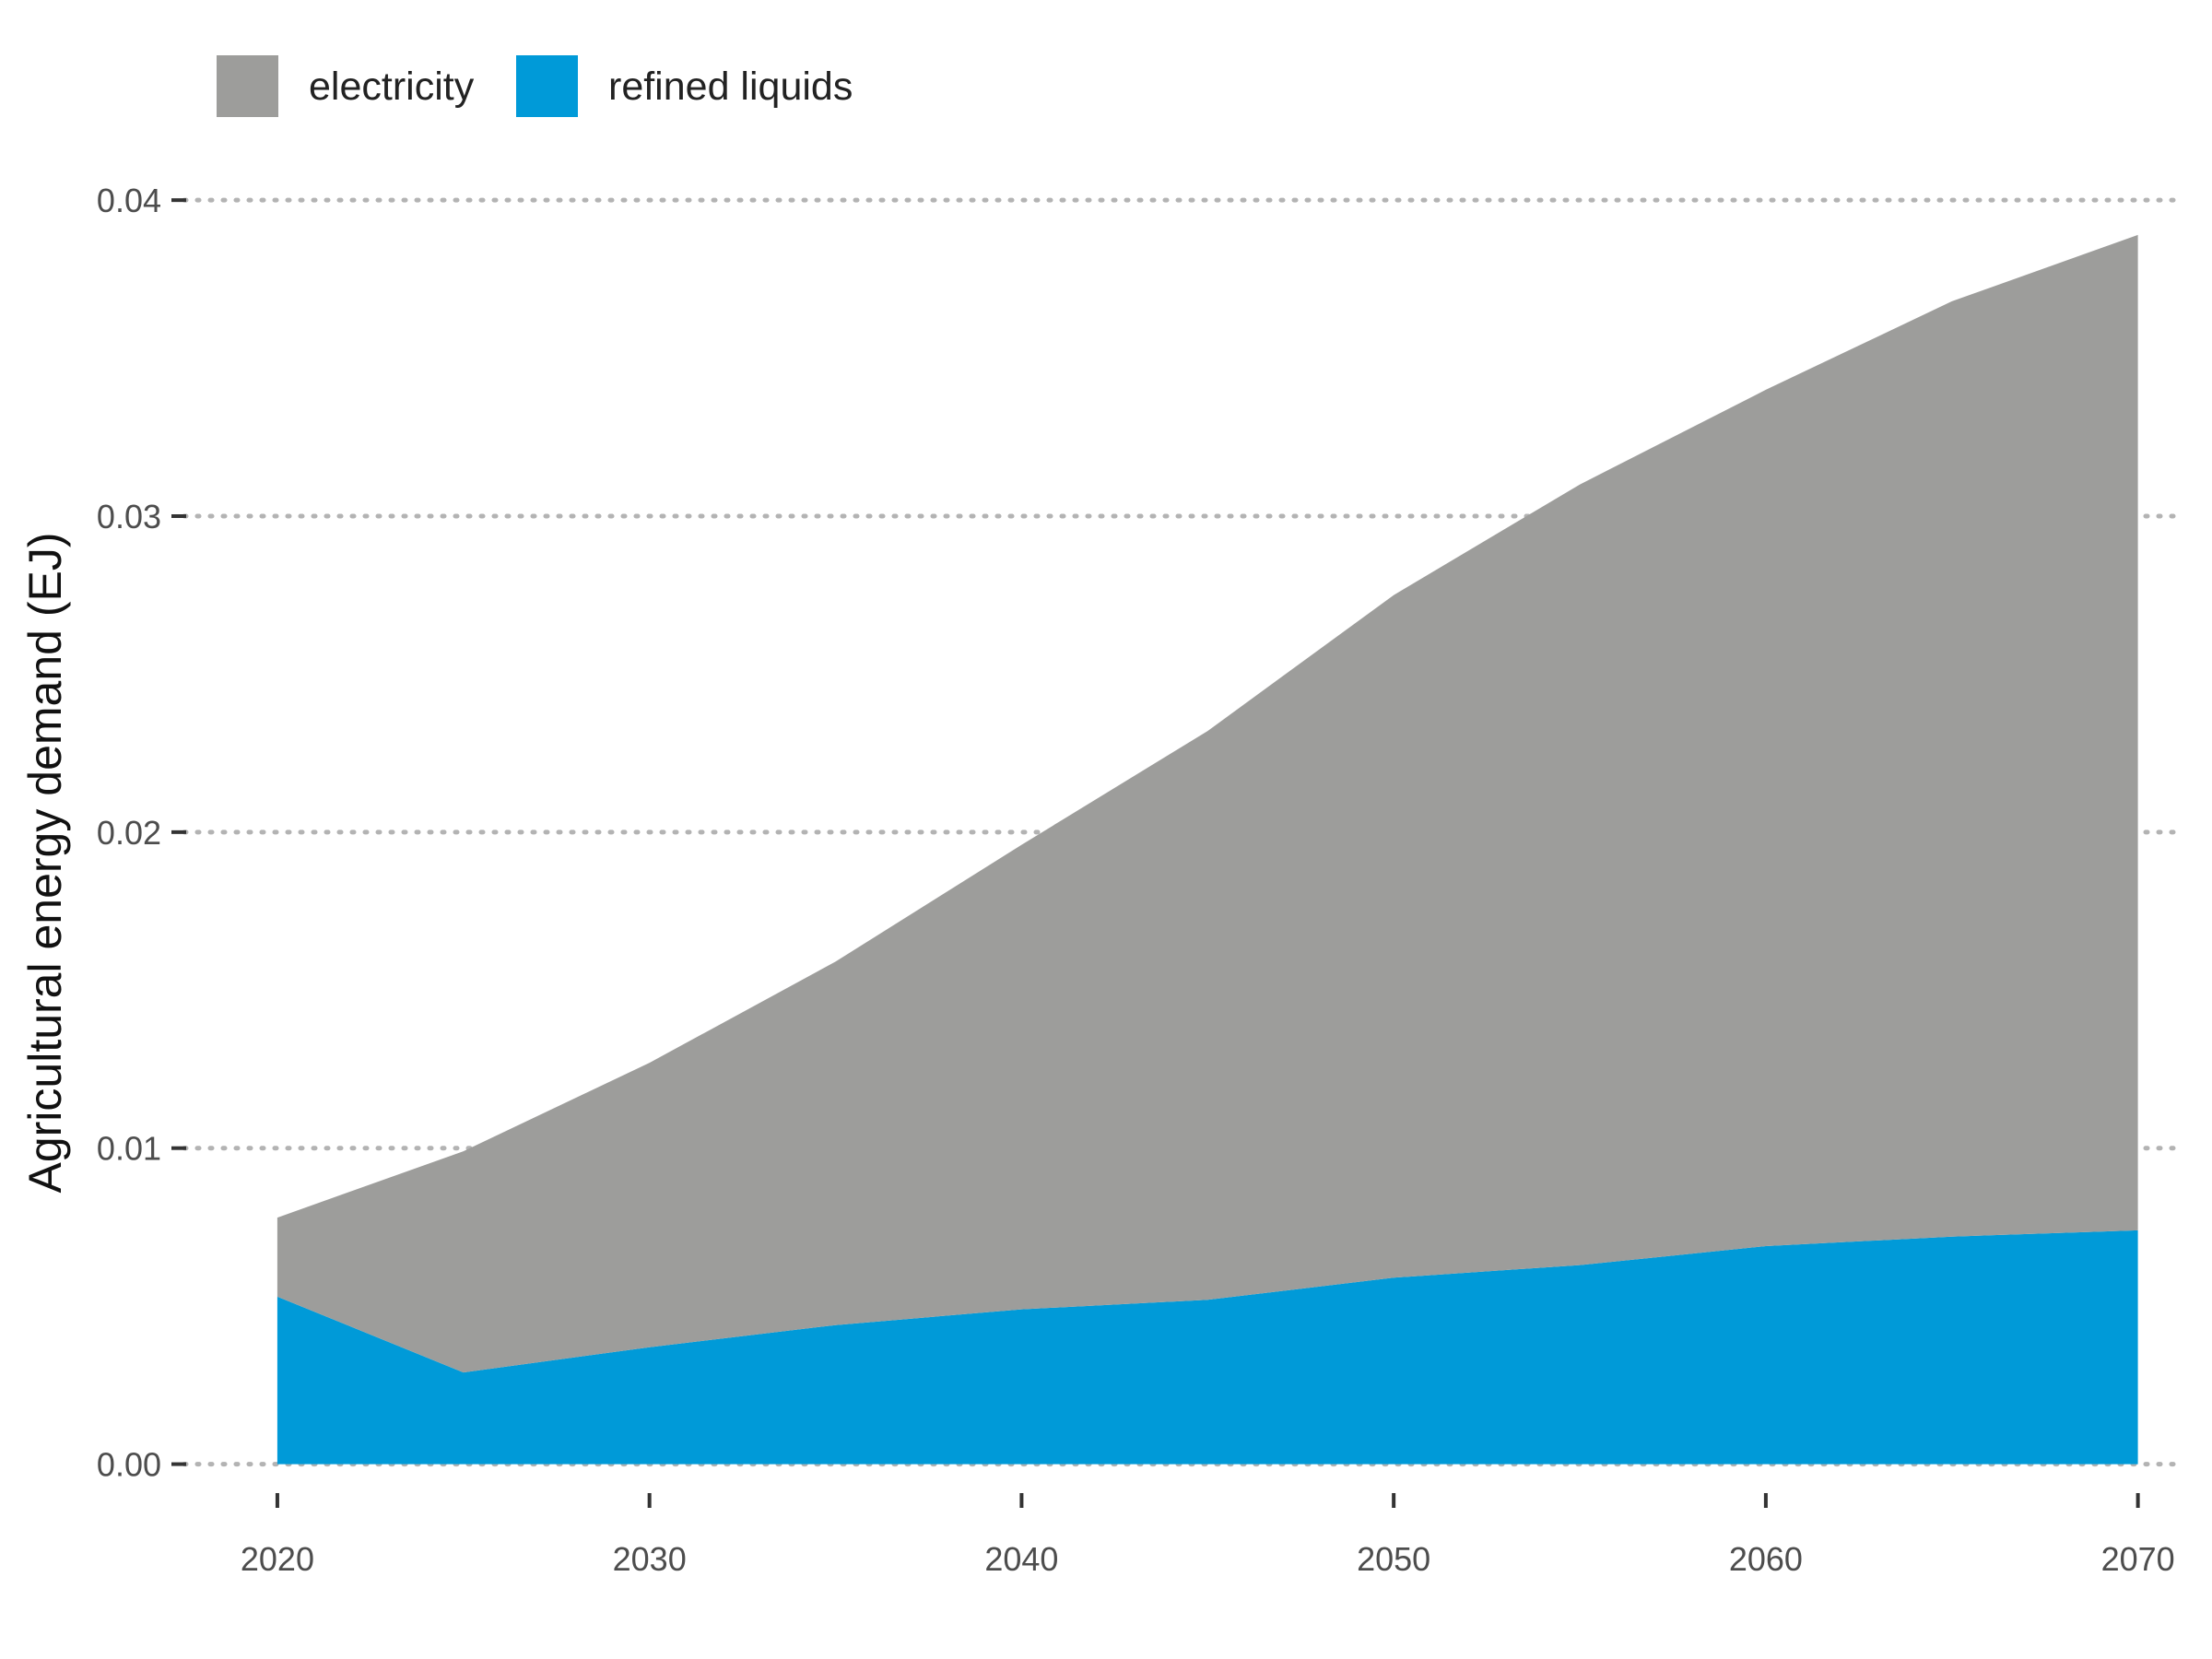  Describe the element at coordinates (45, 863) in the screenshot. I see `y-axis-title: Agricultural energy demand (EJ)` at that location.